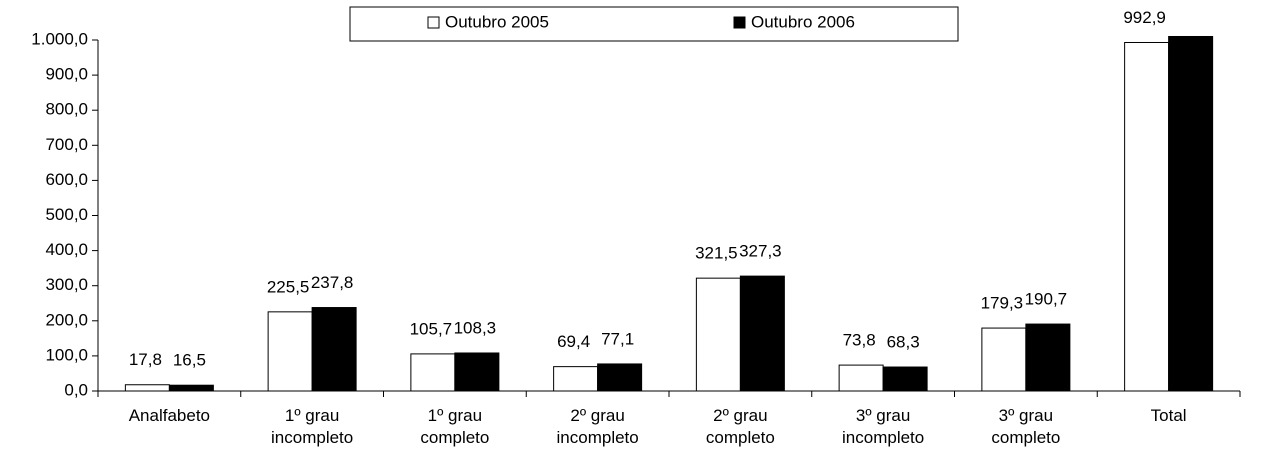 Image resolution: width=1274 pixels, height=459 pixels. I want to click on legend-box, so click(654, 24).